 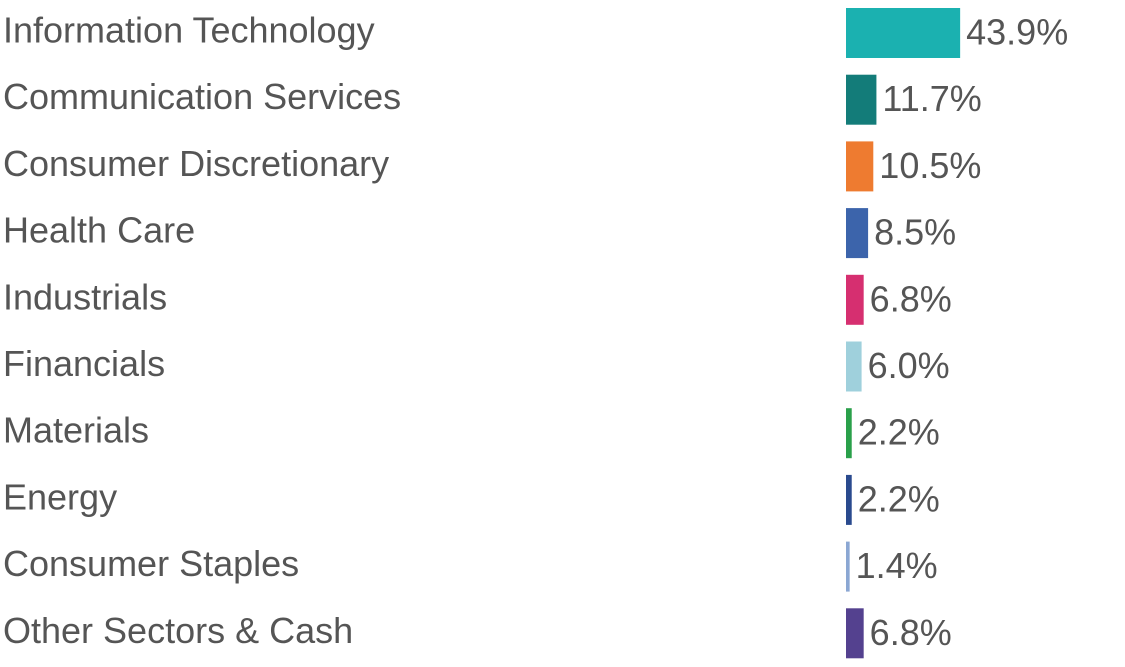 What do you see at coordinates (909, 365) in the screenshot?
I see `value-label: 6.0%` at bounding box center [909, 365].